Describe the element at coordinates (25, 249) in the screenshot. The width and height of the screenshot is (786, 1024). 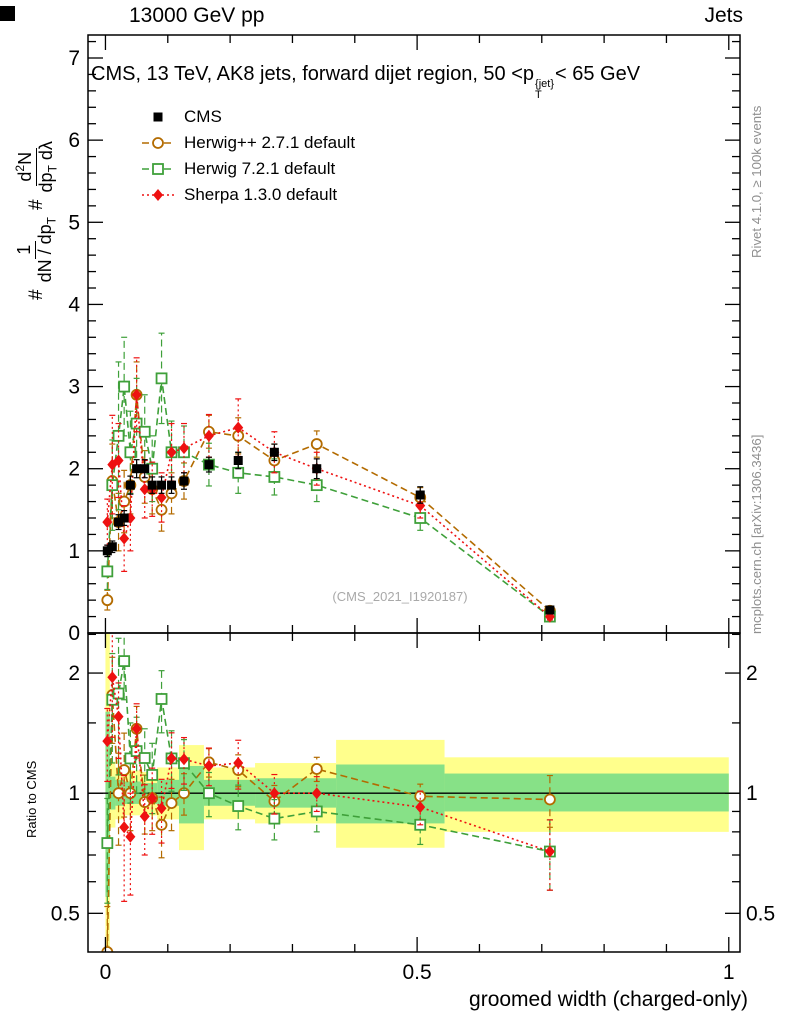
I see `y-label-f1-num: 1` at that location.